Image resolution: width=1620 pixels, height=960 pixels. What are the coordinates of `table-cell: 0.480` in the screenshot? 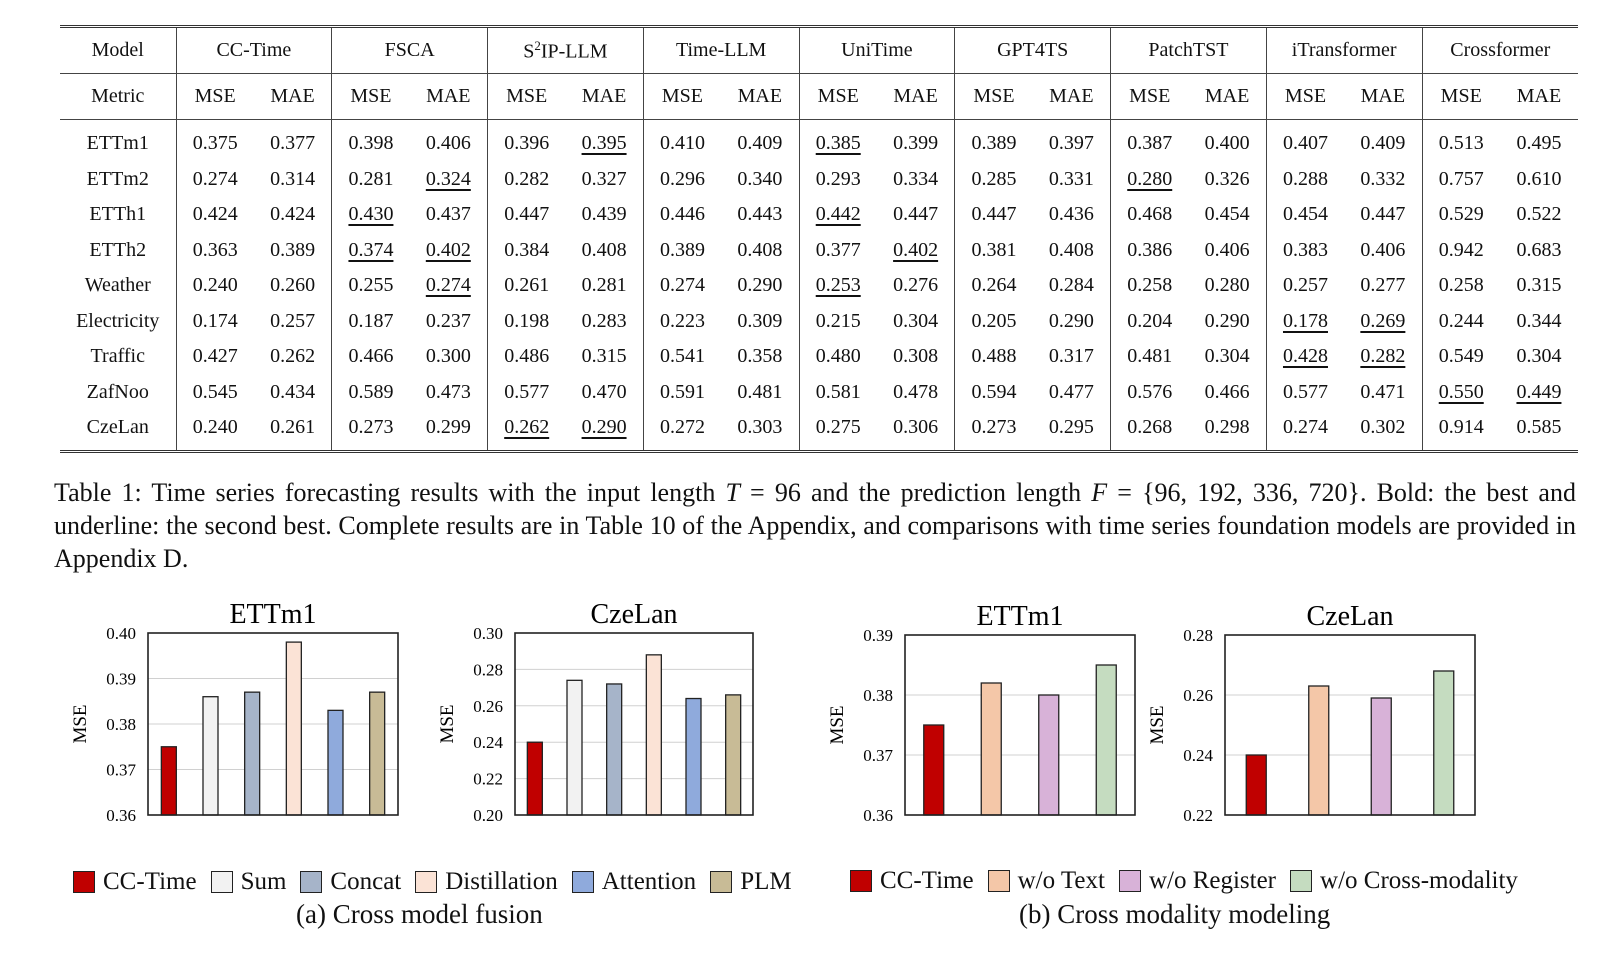 It's located at (838, 356).